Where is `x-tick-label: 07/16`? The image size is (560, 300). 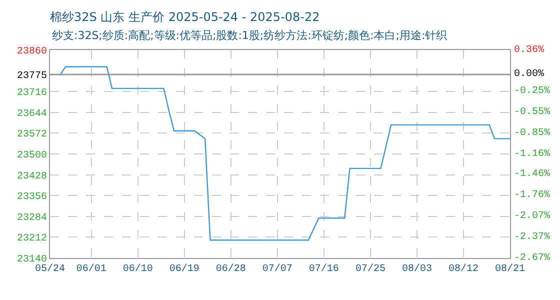
x-tick-label: 07/16 is located at coordinates (323, 269).